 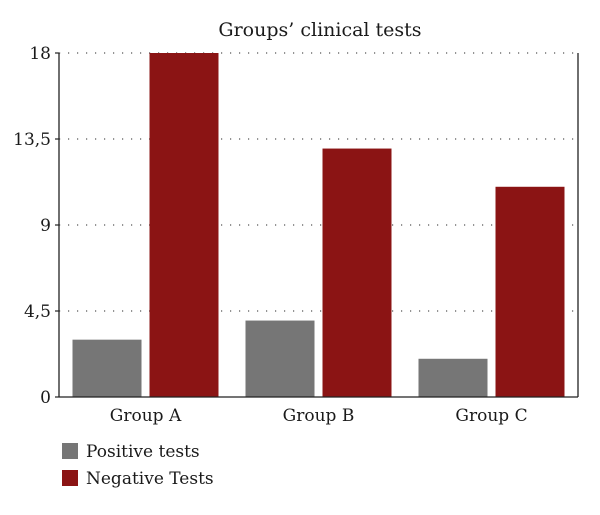 What do you see at coordinates (138, 465) in the screenshot?
I see `legend: Positive tests Negative Tests` at bounding box center [138, 465].